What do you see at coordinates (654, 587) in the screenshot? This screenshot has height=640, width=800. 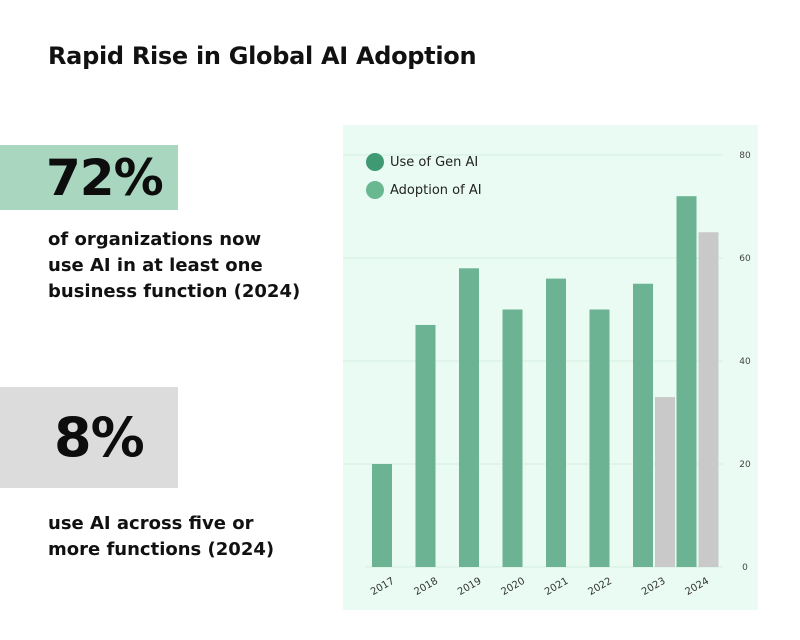 I see `x-tick-label: 2023` at bounding box center [654, 587].